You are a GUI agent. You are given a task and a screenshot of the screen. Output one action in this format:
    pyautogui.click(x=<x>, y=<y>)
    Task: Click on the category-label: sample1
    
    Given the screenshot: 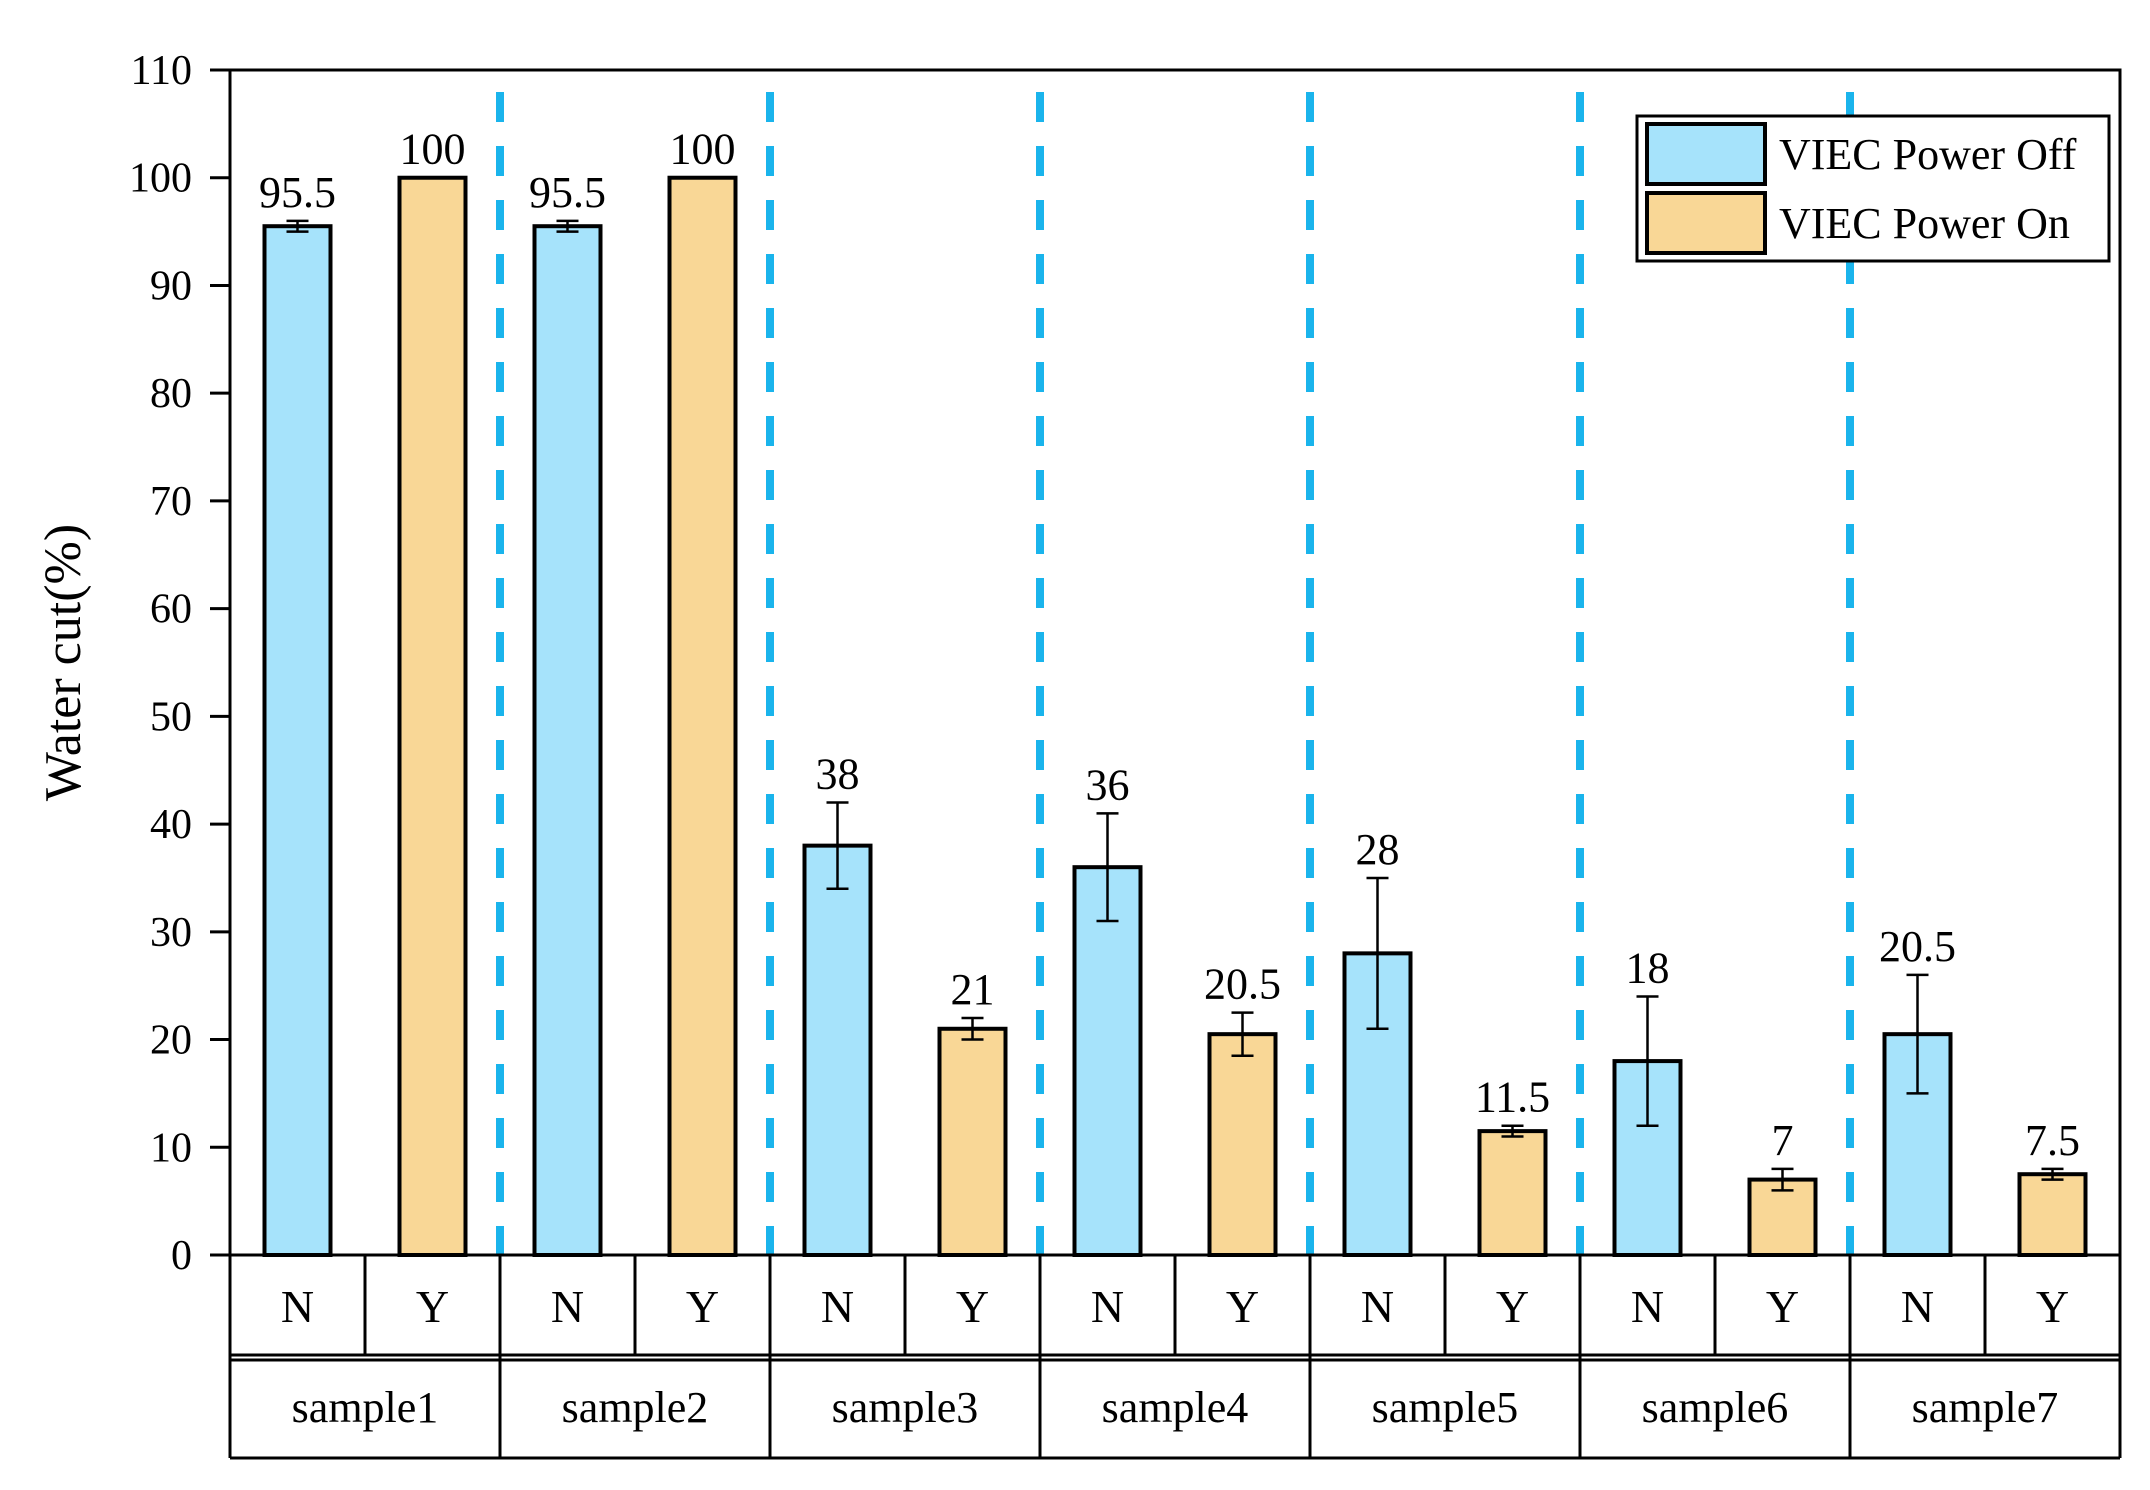 What is the action you would take?
    pyautogui.click(x=365, y=1407)
    